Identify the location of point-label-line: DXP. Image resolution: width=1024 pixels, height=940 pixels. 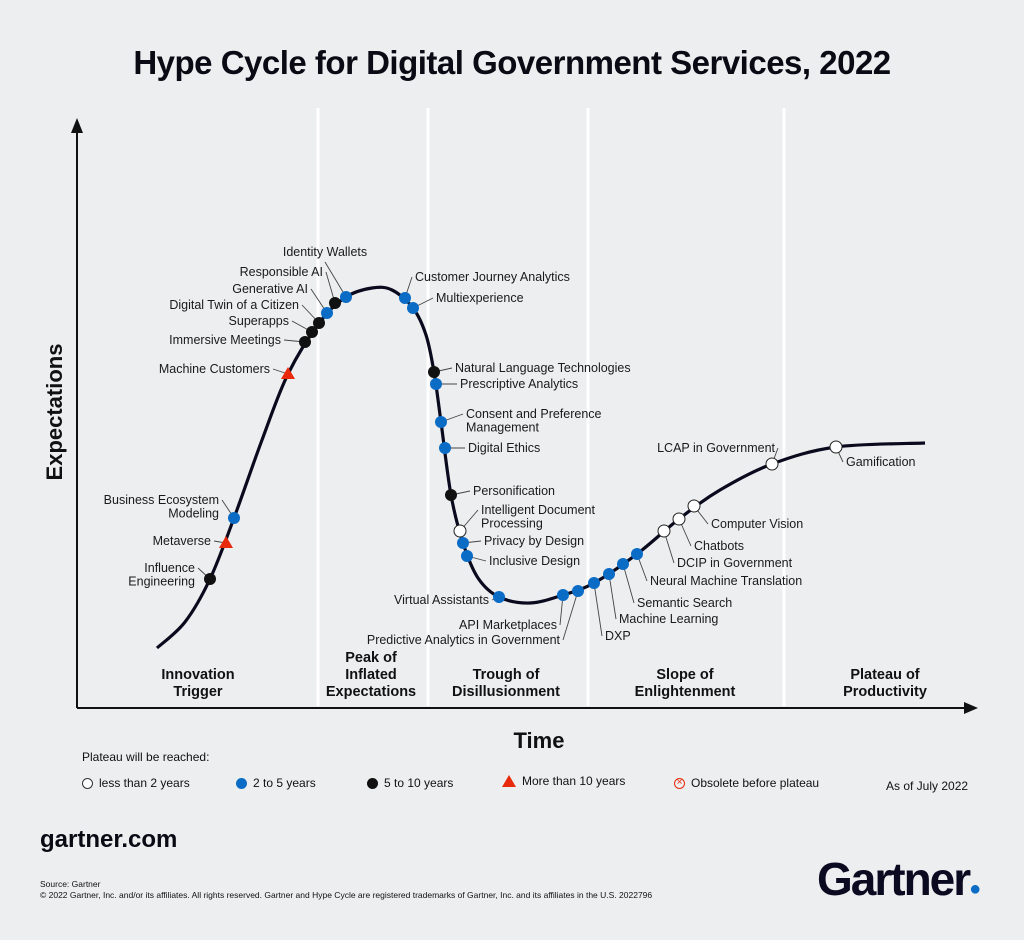
(618, 636).